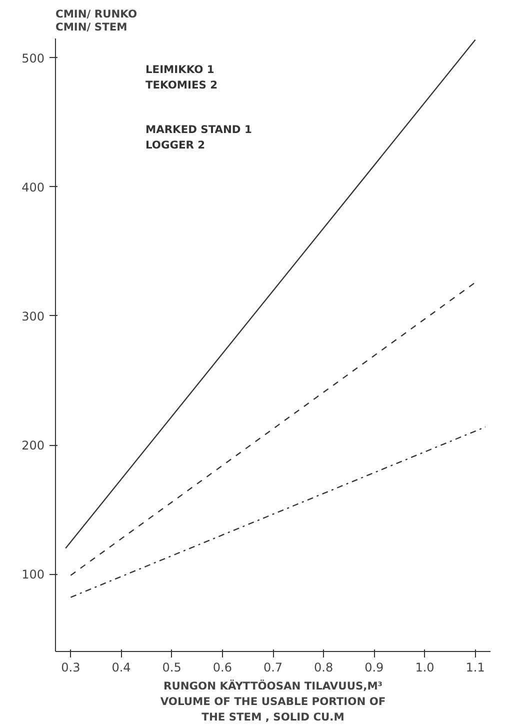  I want to click on x-tick-label: 0.7, so click(273, 667).